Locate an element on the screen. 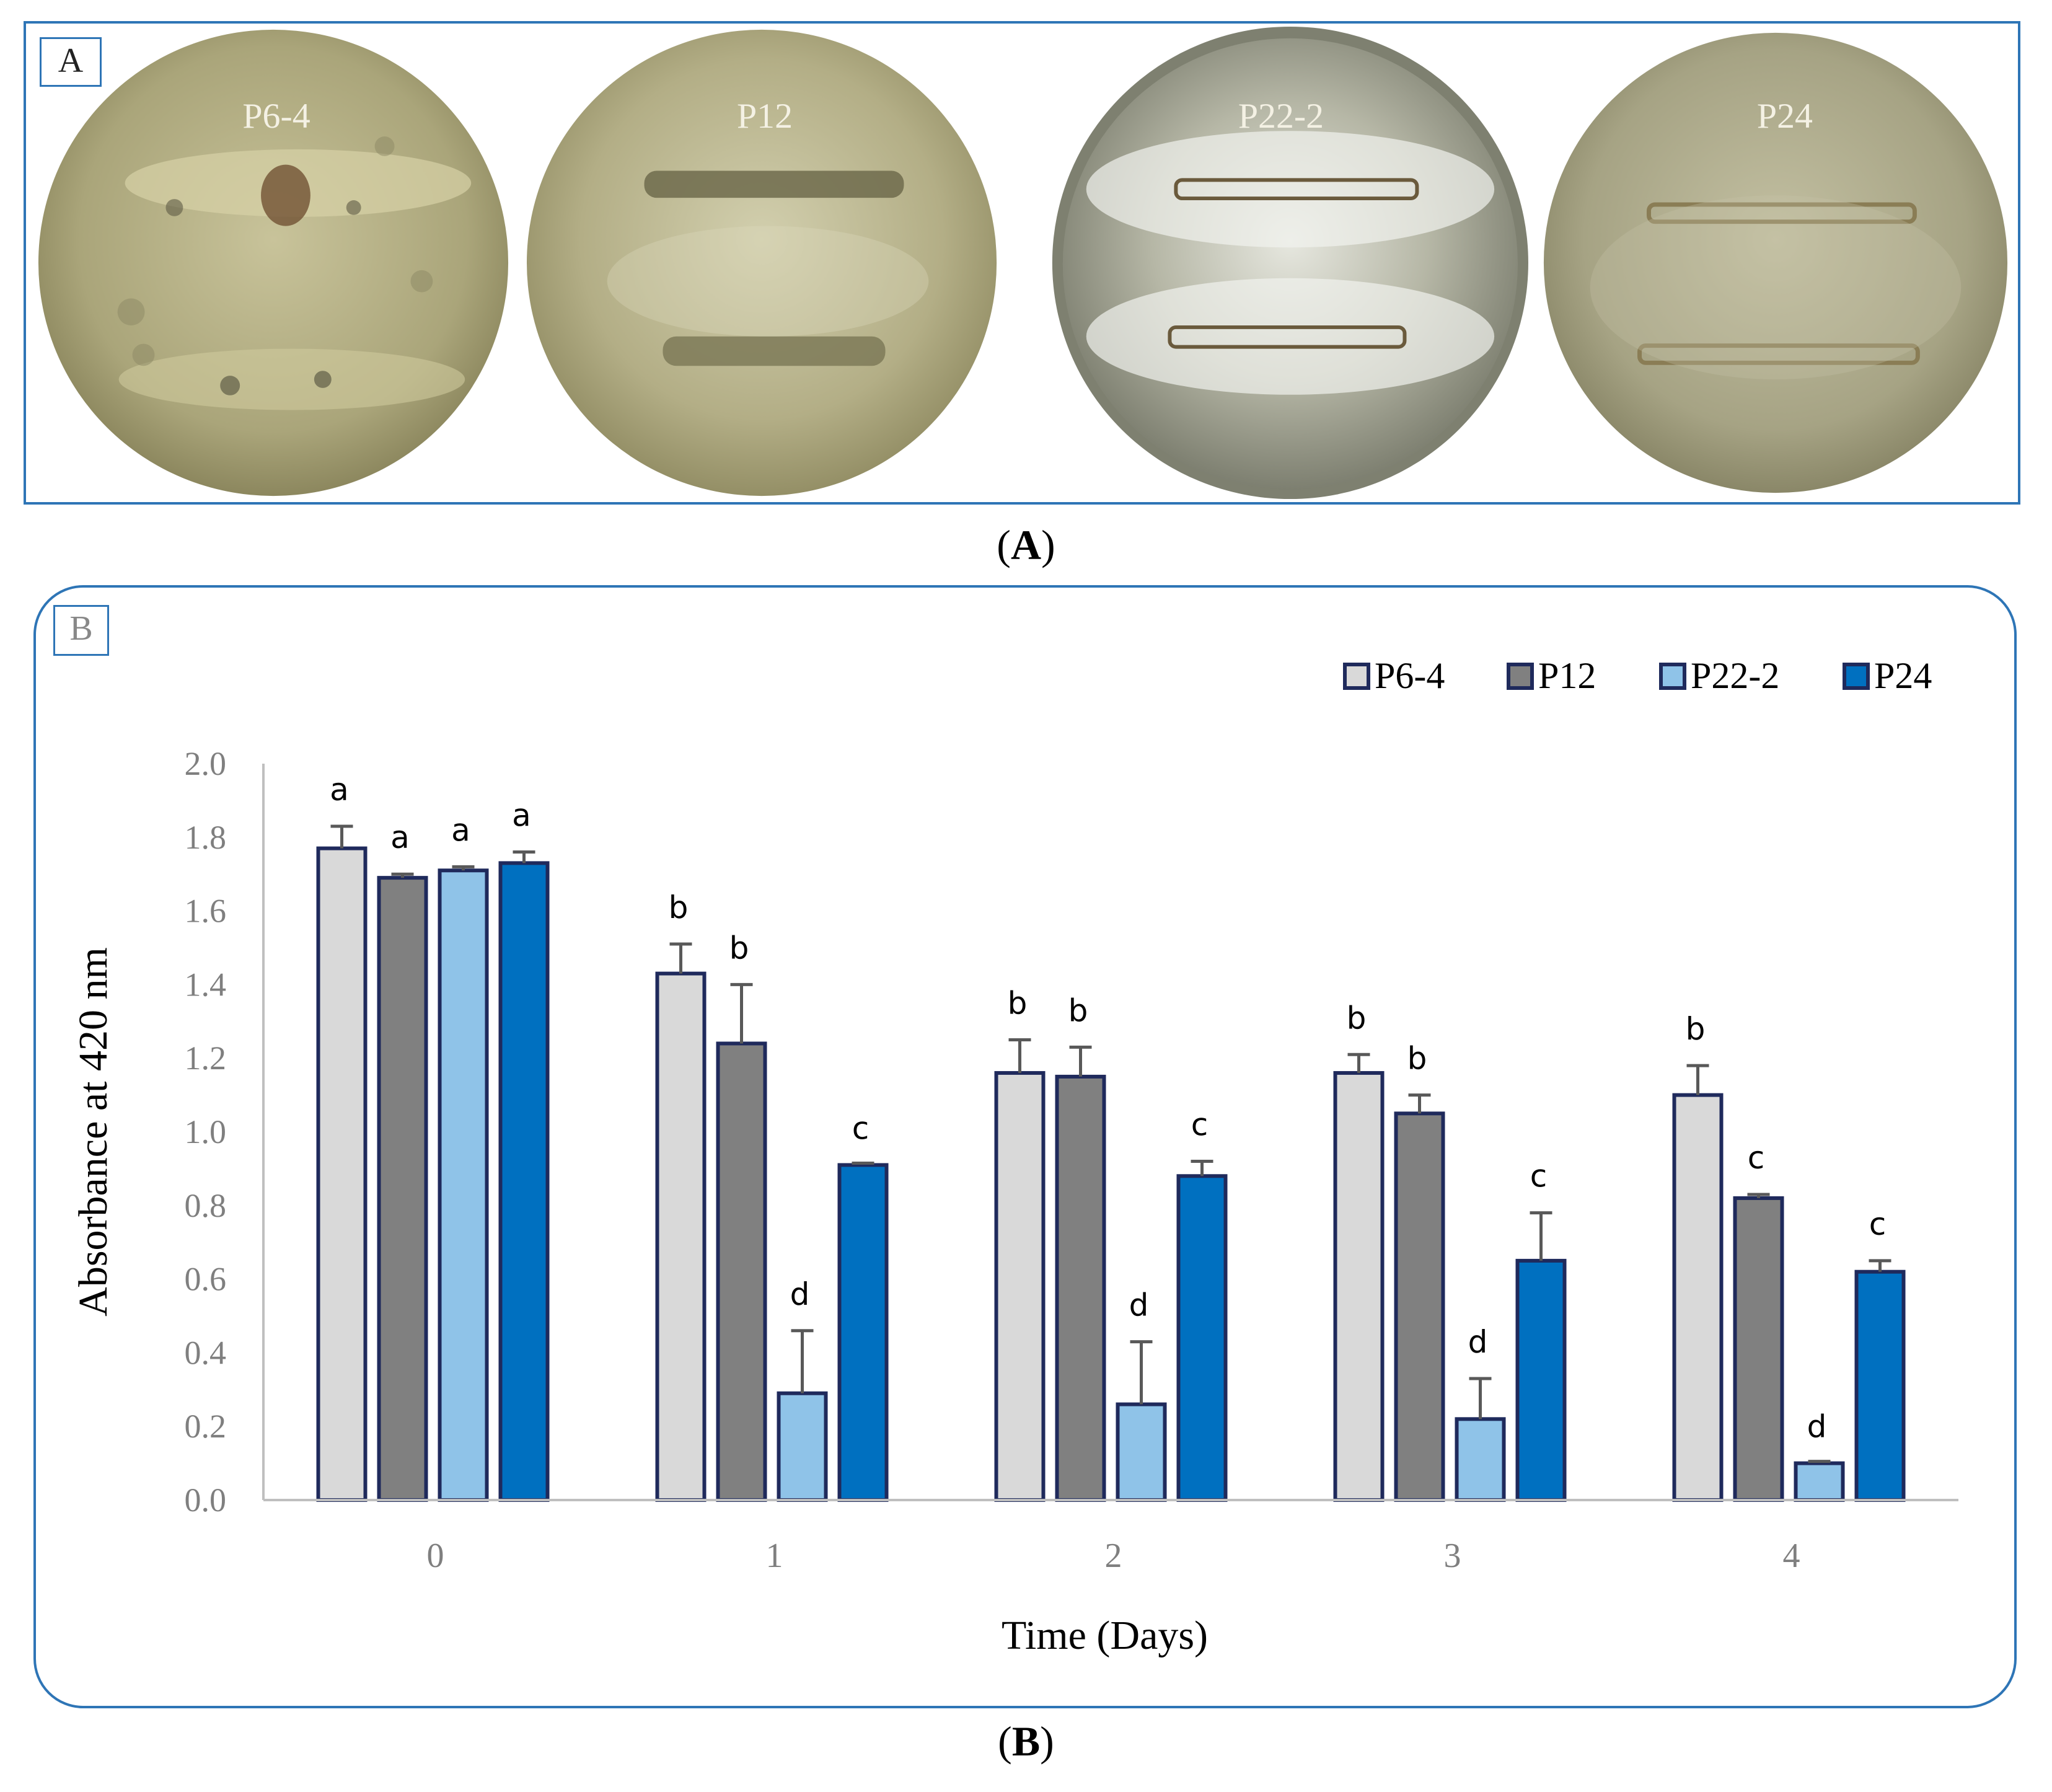 The image size is (2052, 1792). plate-label-p6-4: P6-4 is located at coordinates (276, 116).